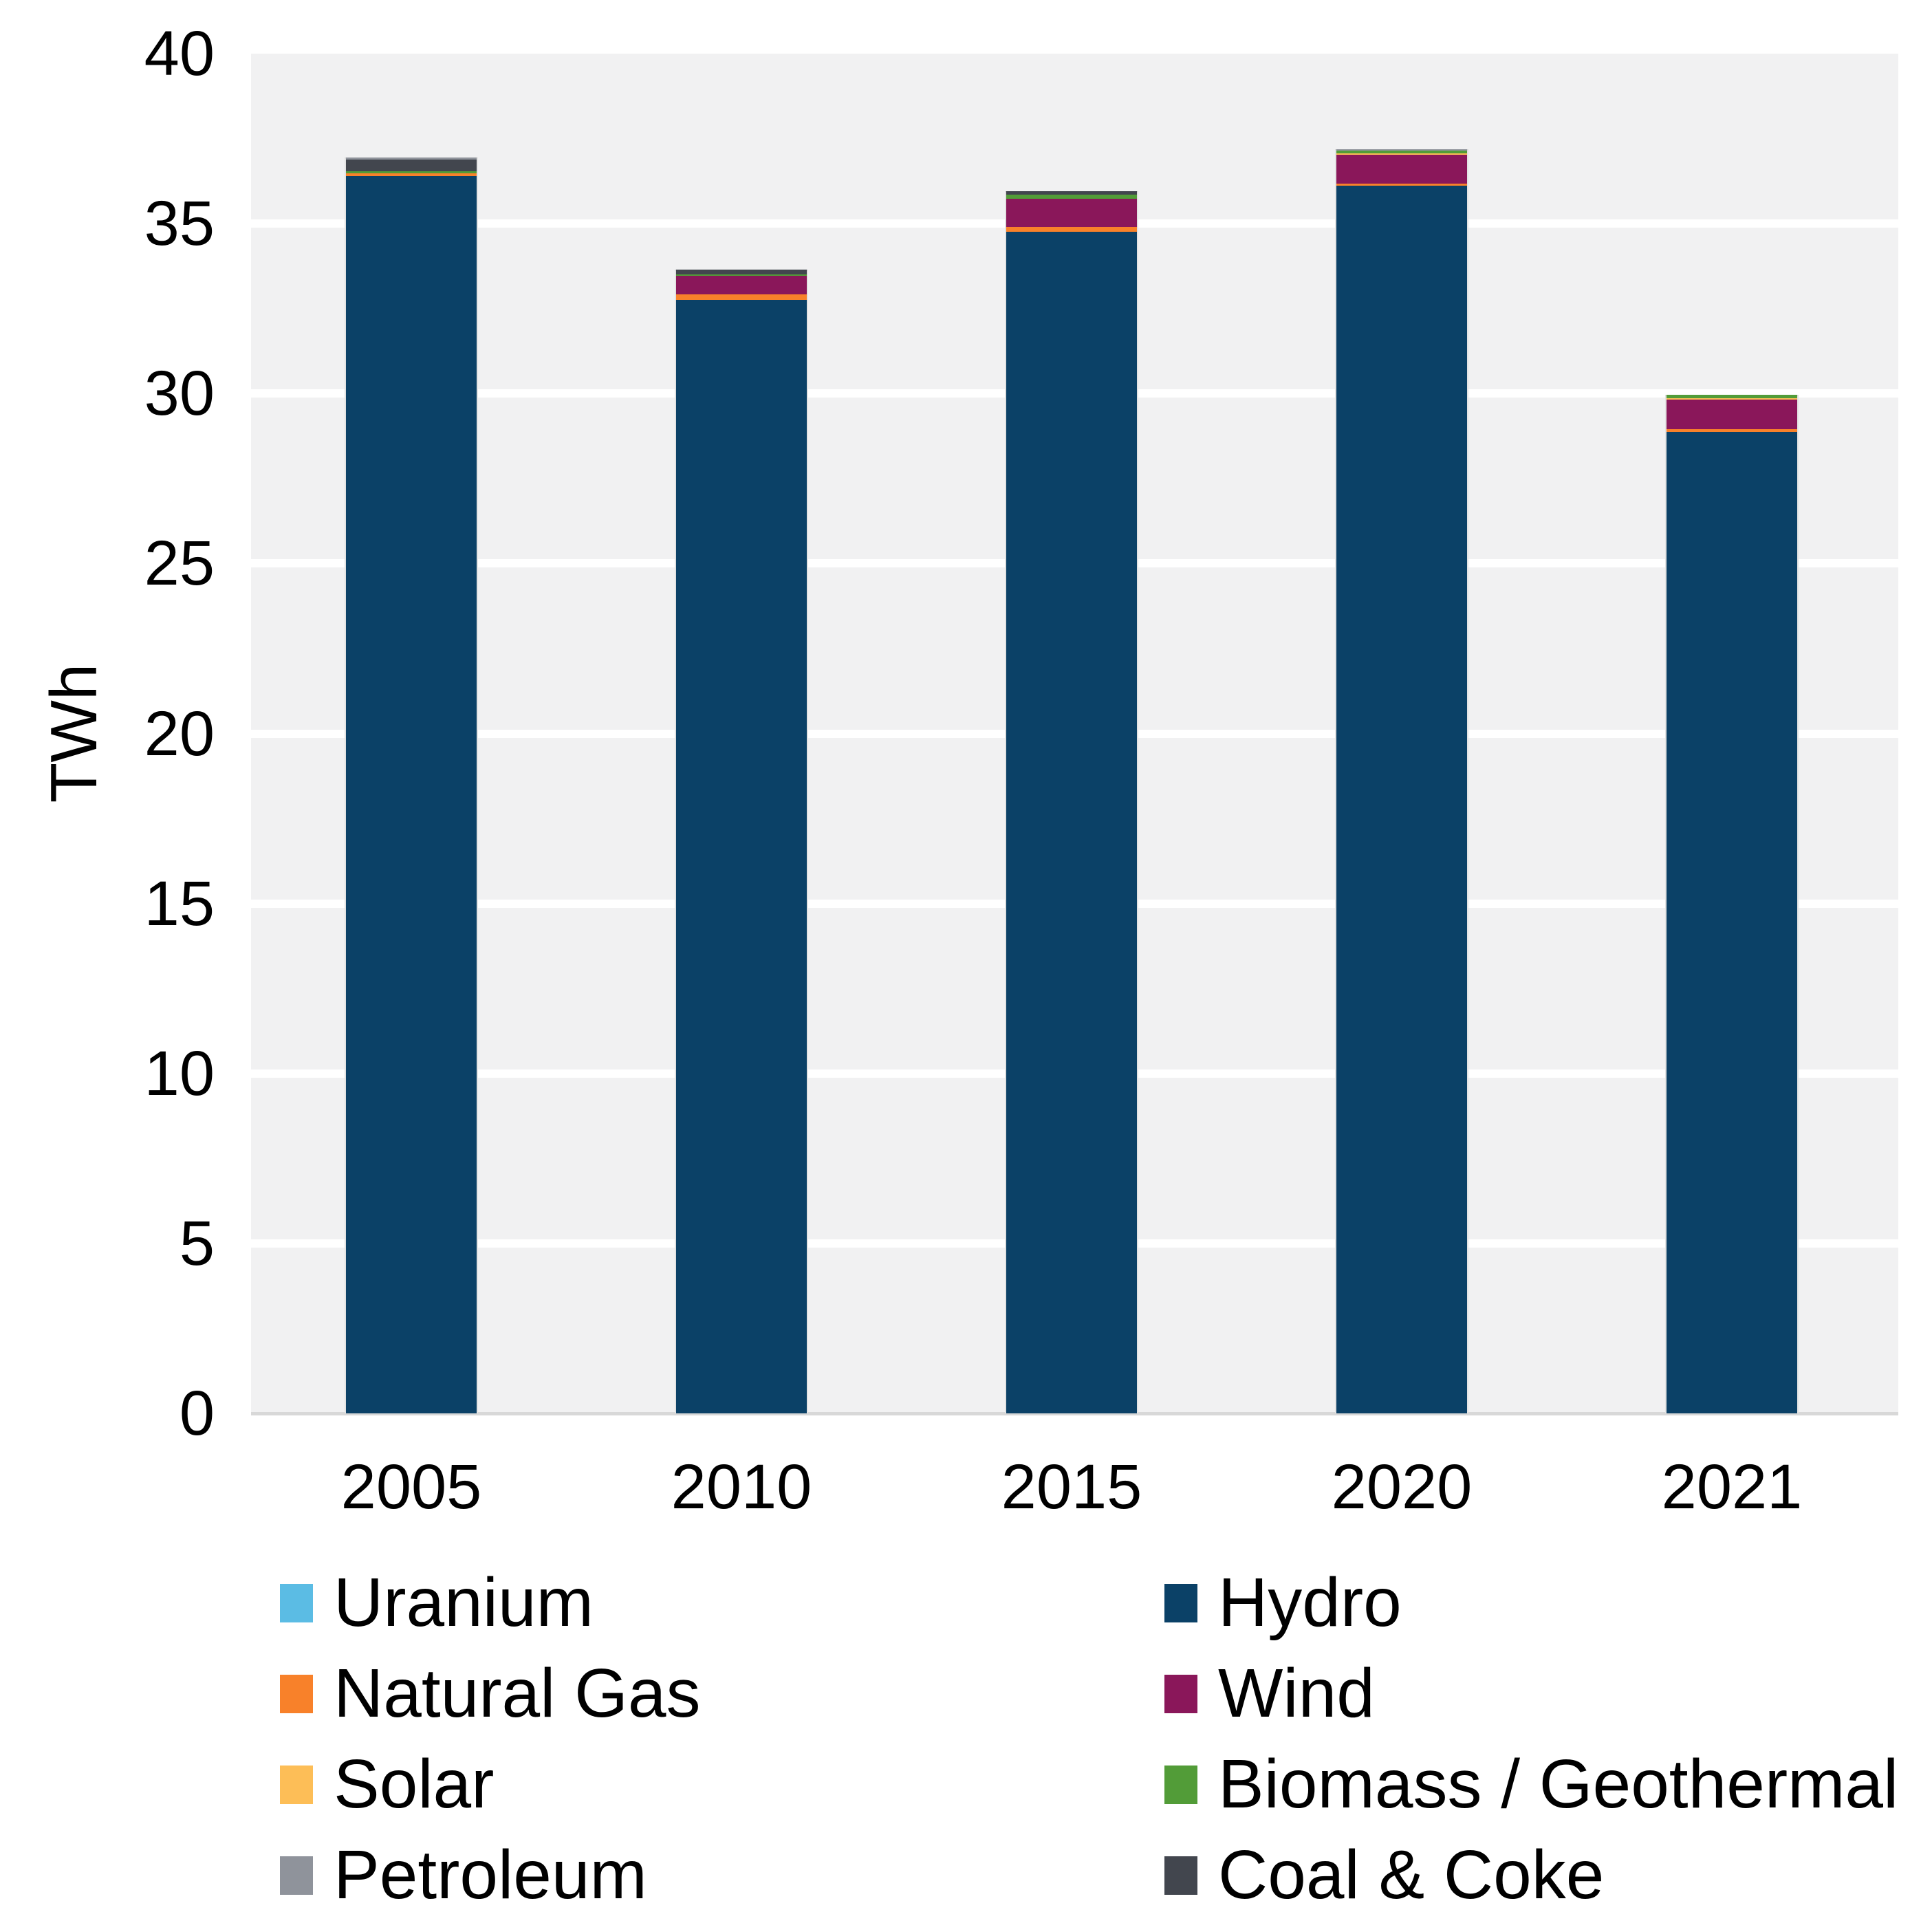 The width and height of the screenshot is (1932, 1912). I want to click on bar-segment-biomass-geothermal-2005, so click(411, 172).